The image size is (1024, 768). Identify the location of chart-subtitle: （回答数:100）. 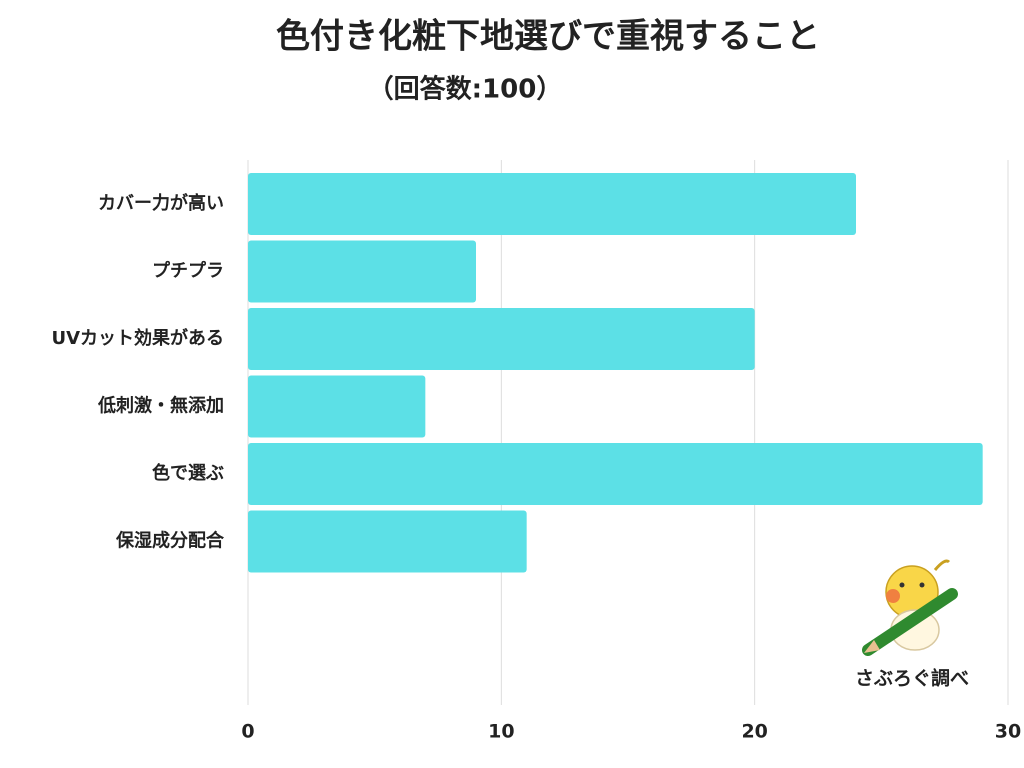
(465, 89).